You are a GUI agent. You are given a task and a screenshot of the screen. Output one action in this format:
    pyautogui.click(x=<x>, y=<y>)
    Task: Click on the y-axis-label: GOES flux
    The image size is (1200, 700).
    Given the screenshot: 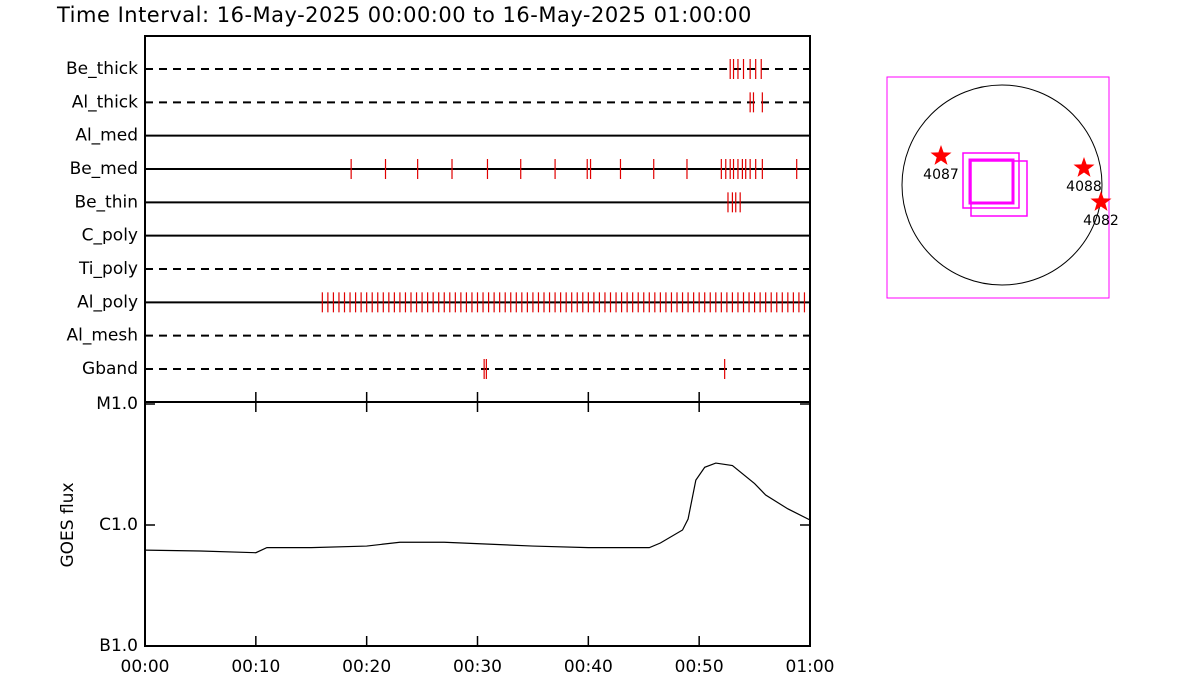 What is the action you would take?
    pyautogui.click(x=68, y=524)
    